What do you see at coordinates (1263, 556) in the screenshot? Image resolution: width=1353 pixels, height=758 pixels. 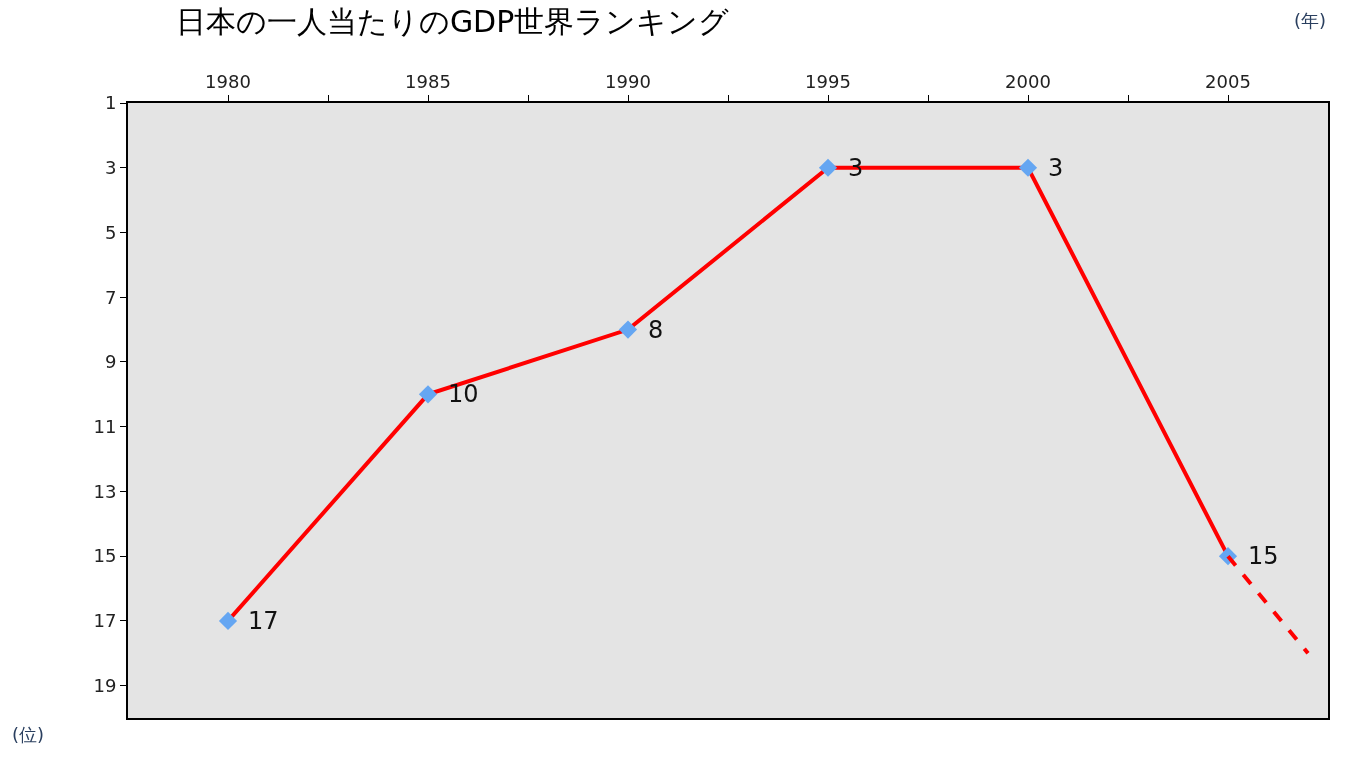 I see `data-label: 15` at bounding box center [1263, 556].